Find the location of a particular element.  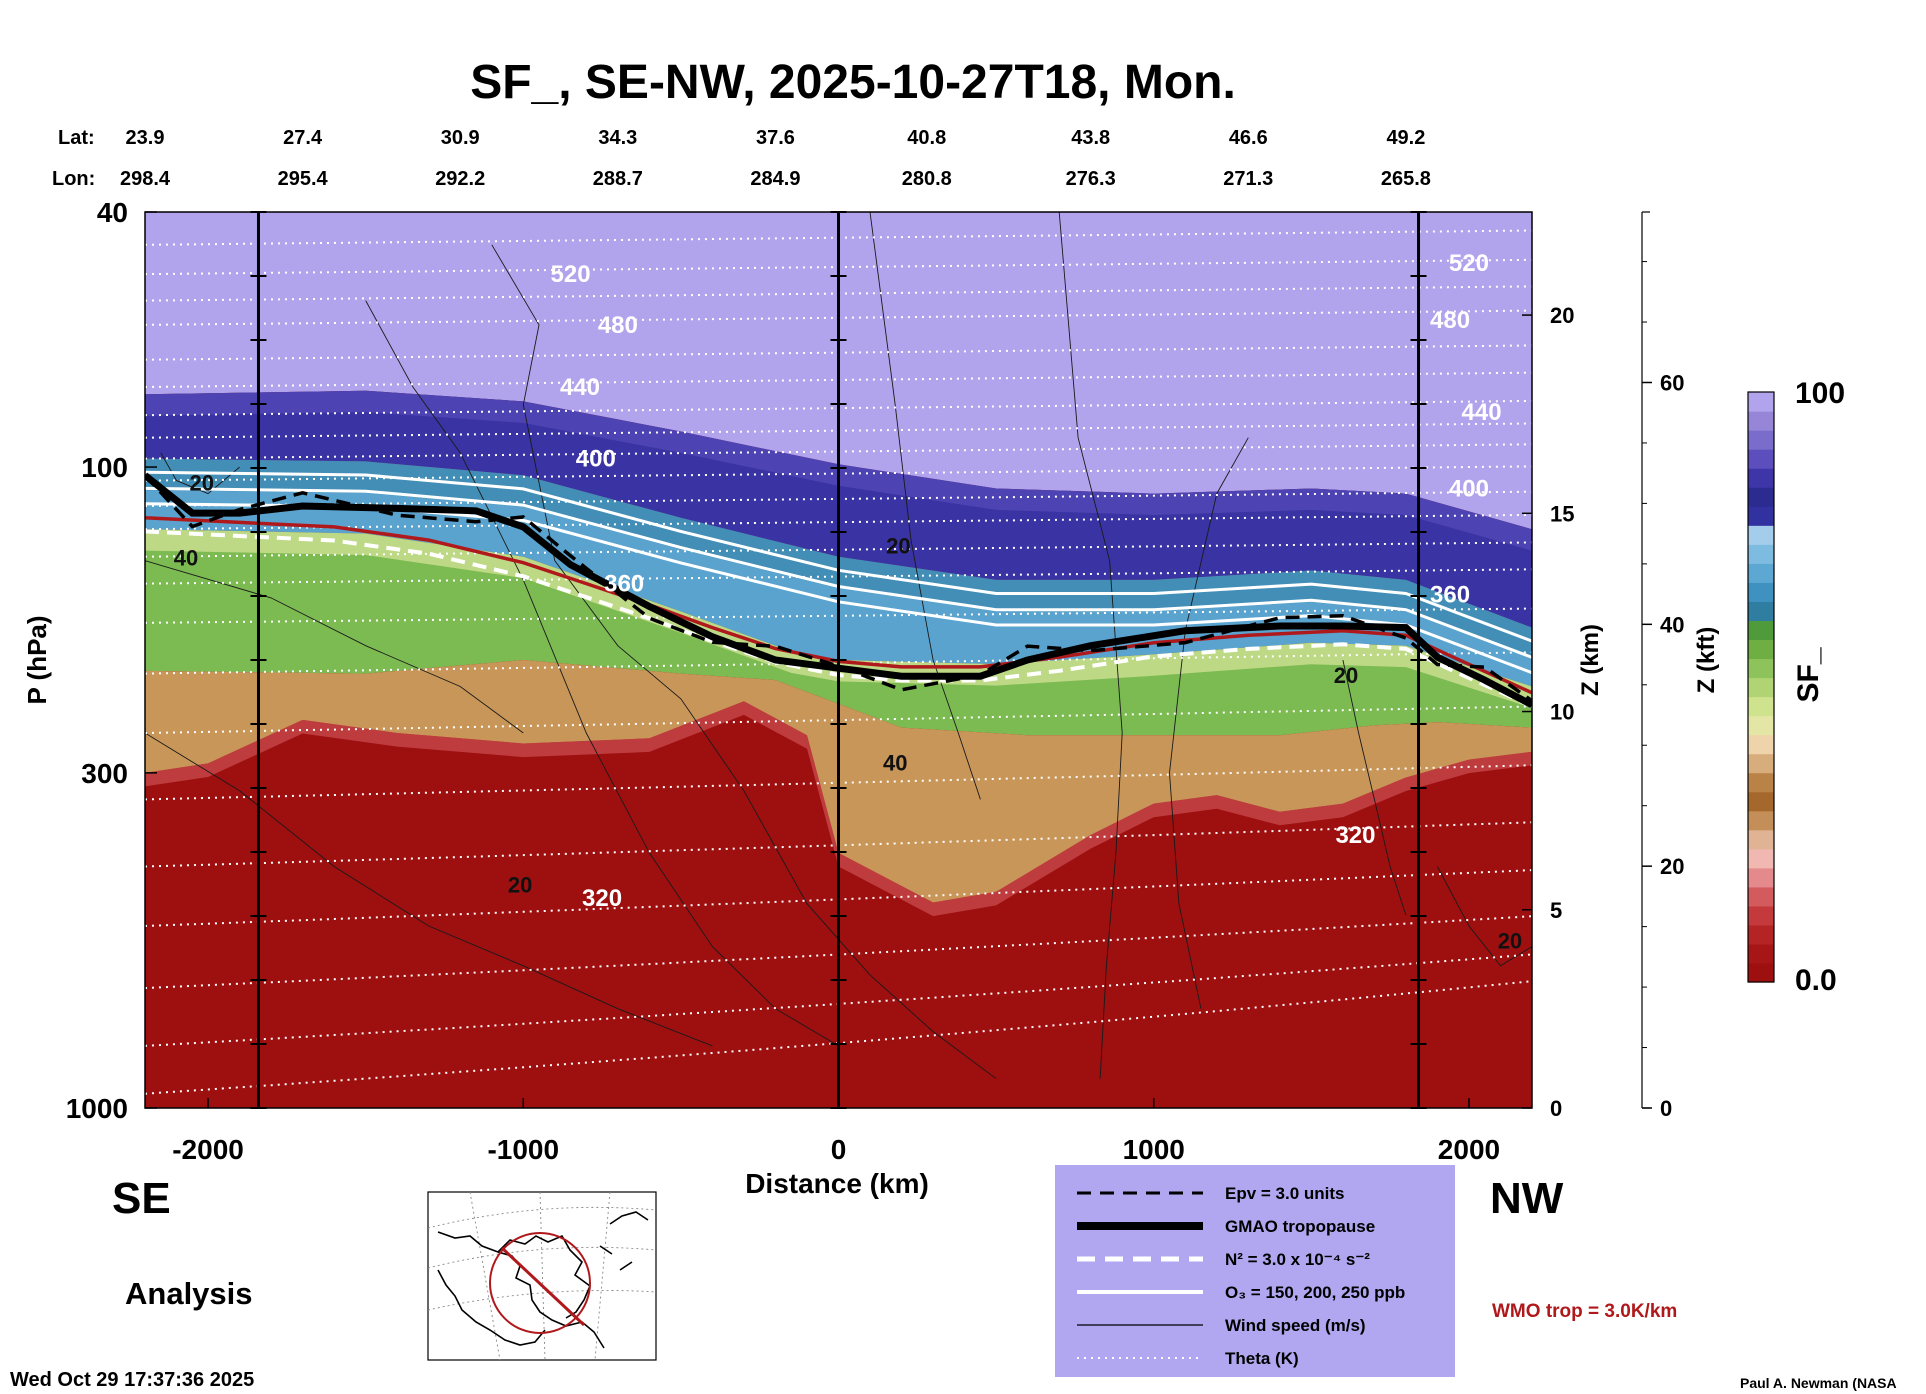

epv-line is located at coordinates (838, 588).